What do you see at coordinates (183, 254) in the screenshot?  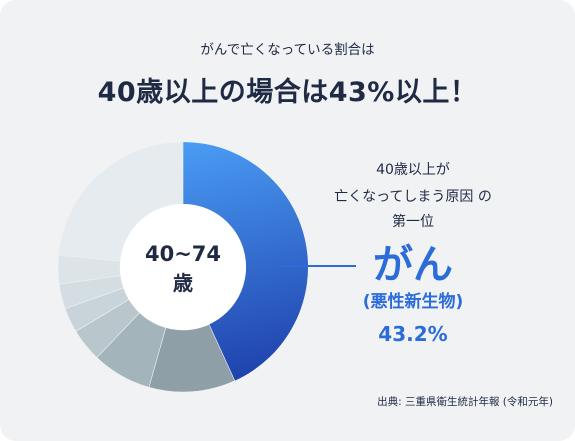 I see `center-age-range: 40~74` at bounding box center [183, 254].